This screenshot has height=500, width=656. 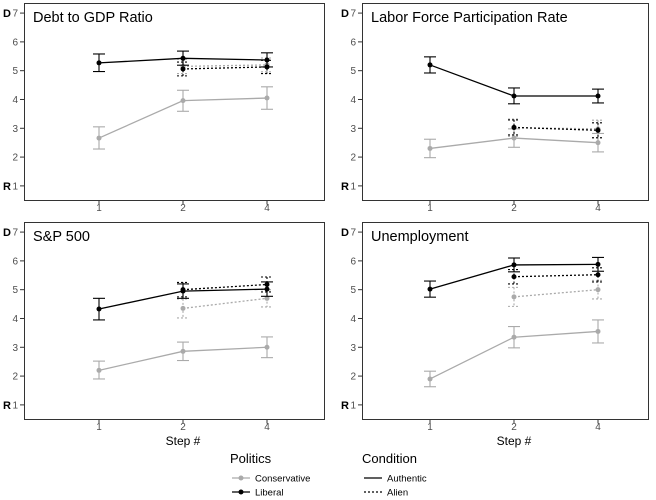 I want to click on legend-entry-conservative: Conservative, so click(x=271, y=478).